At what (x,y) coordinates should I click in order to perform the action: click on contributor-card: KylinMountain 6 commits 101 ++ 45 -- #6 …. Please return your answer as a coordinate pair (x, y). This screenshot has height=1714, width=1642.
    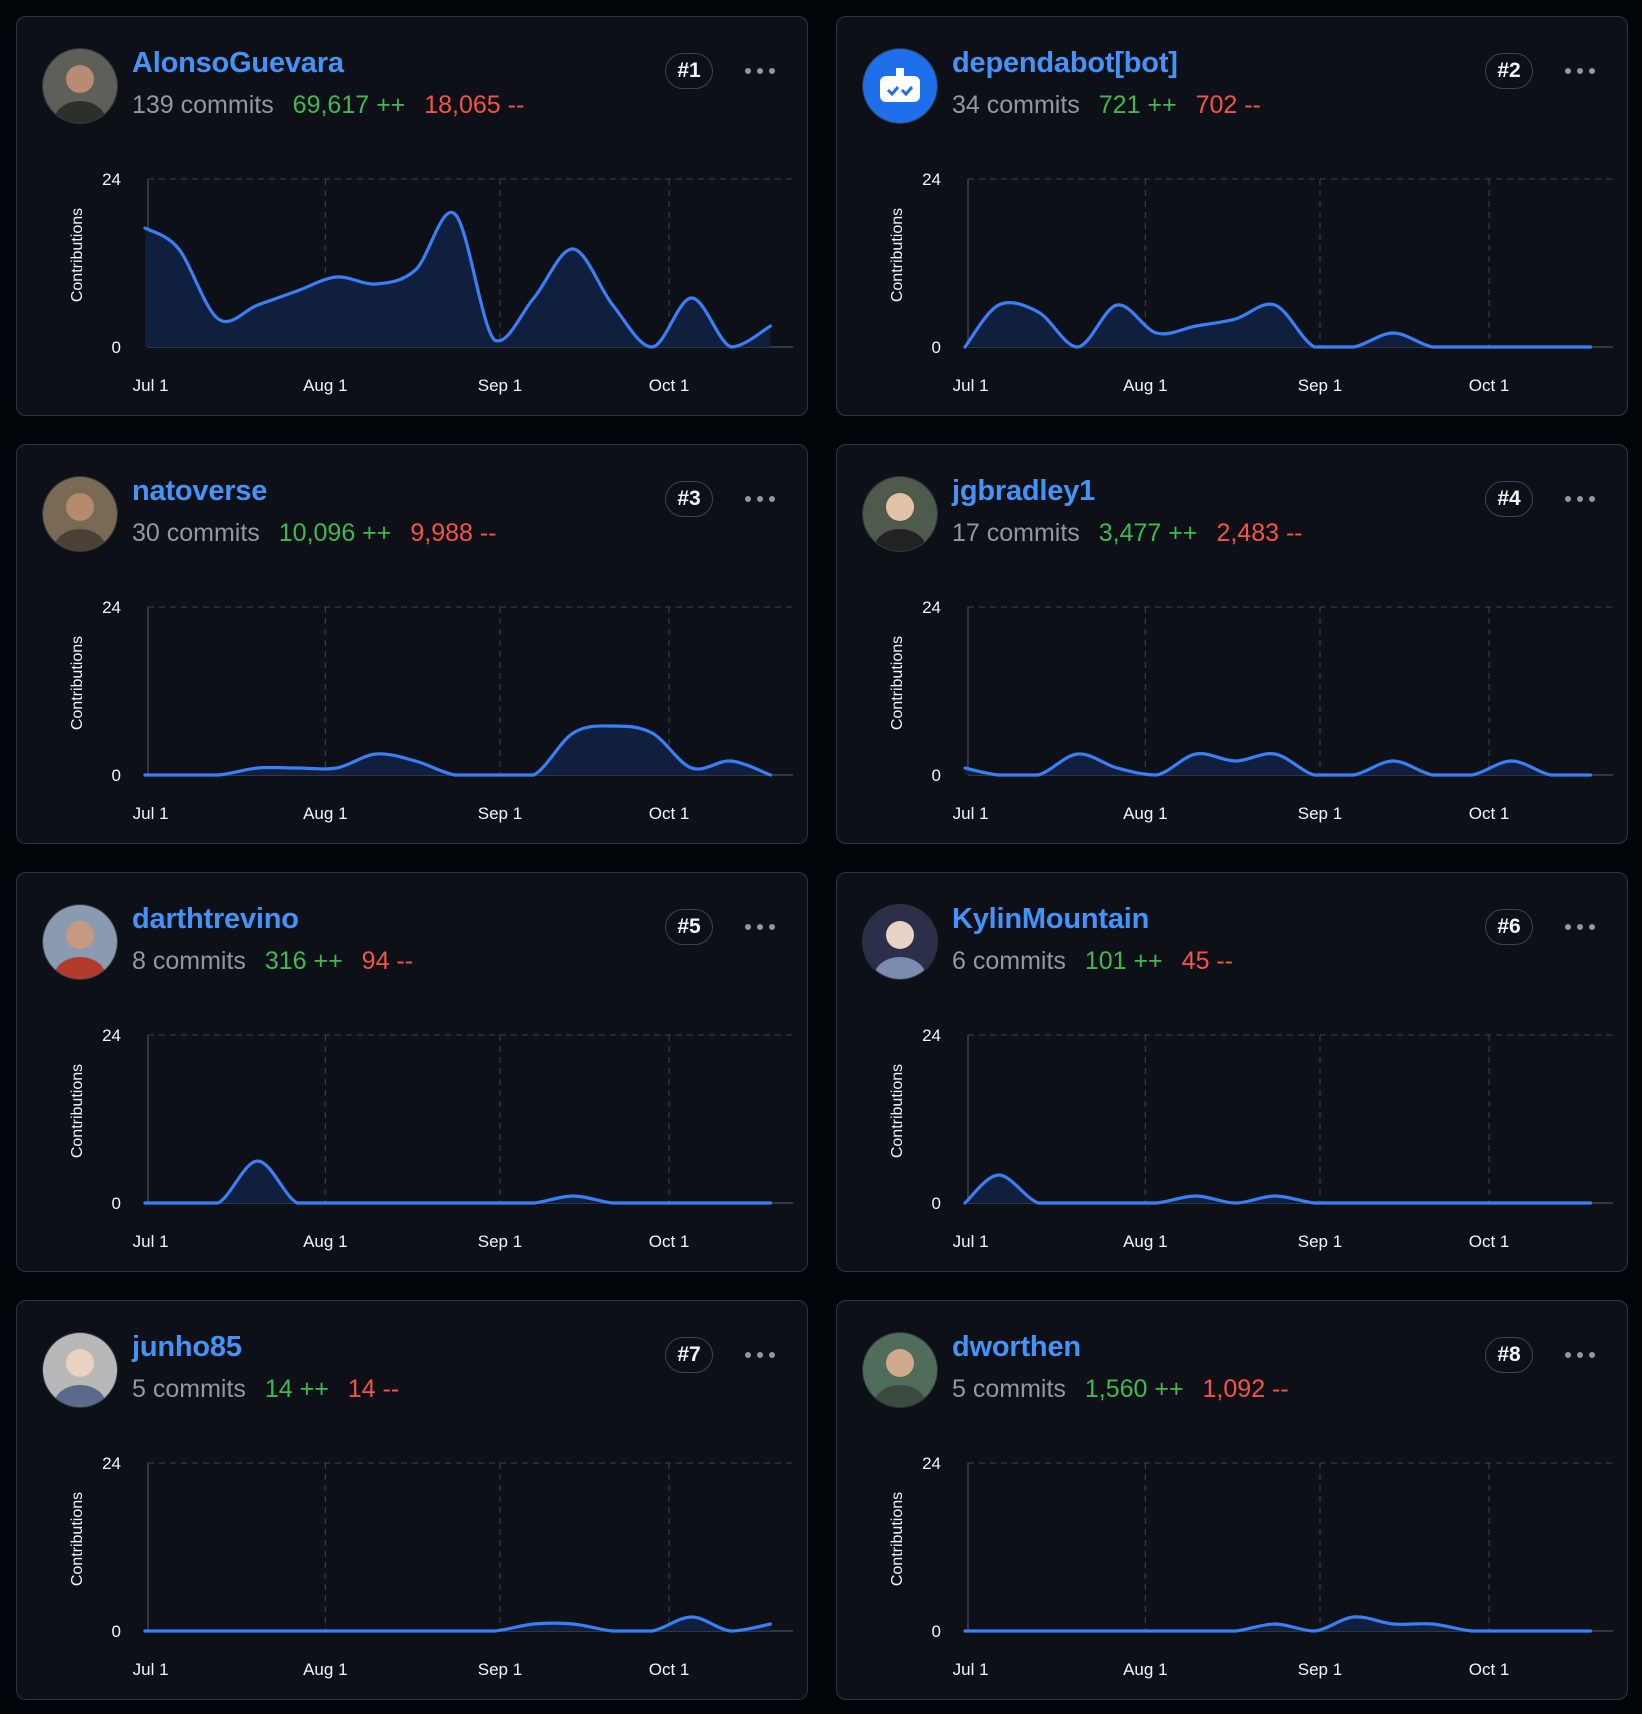
    Looking at the image, I should click on (1232, 1072).